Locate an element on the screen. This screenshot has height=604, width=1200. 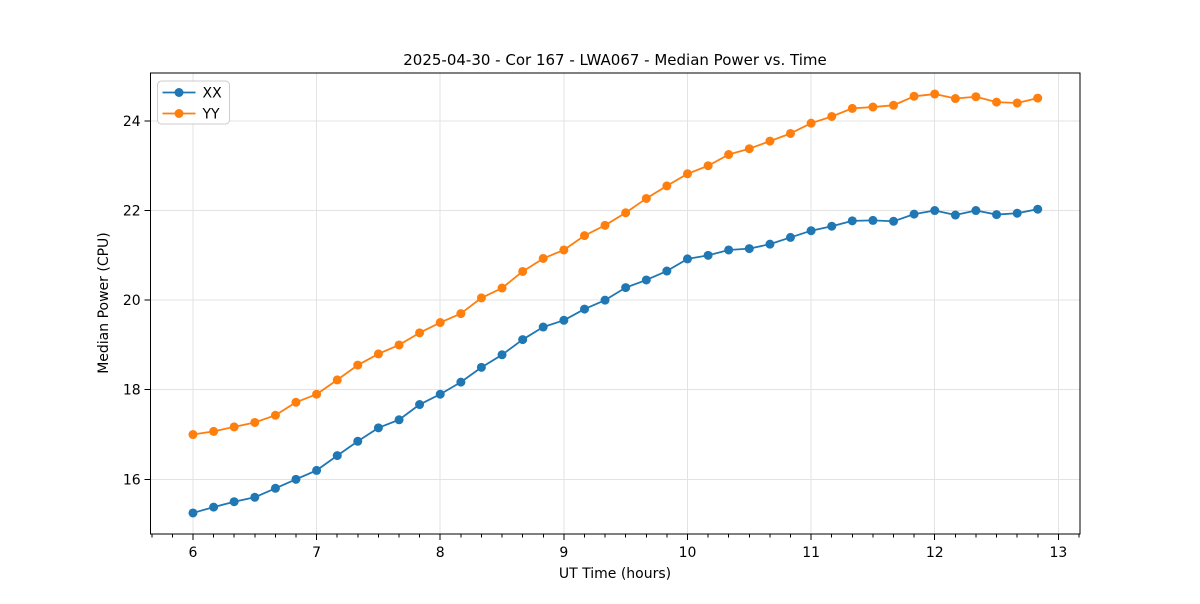
x-tick-label: 6 is located at coordinates (193, 553).